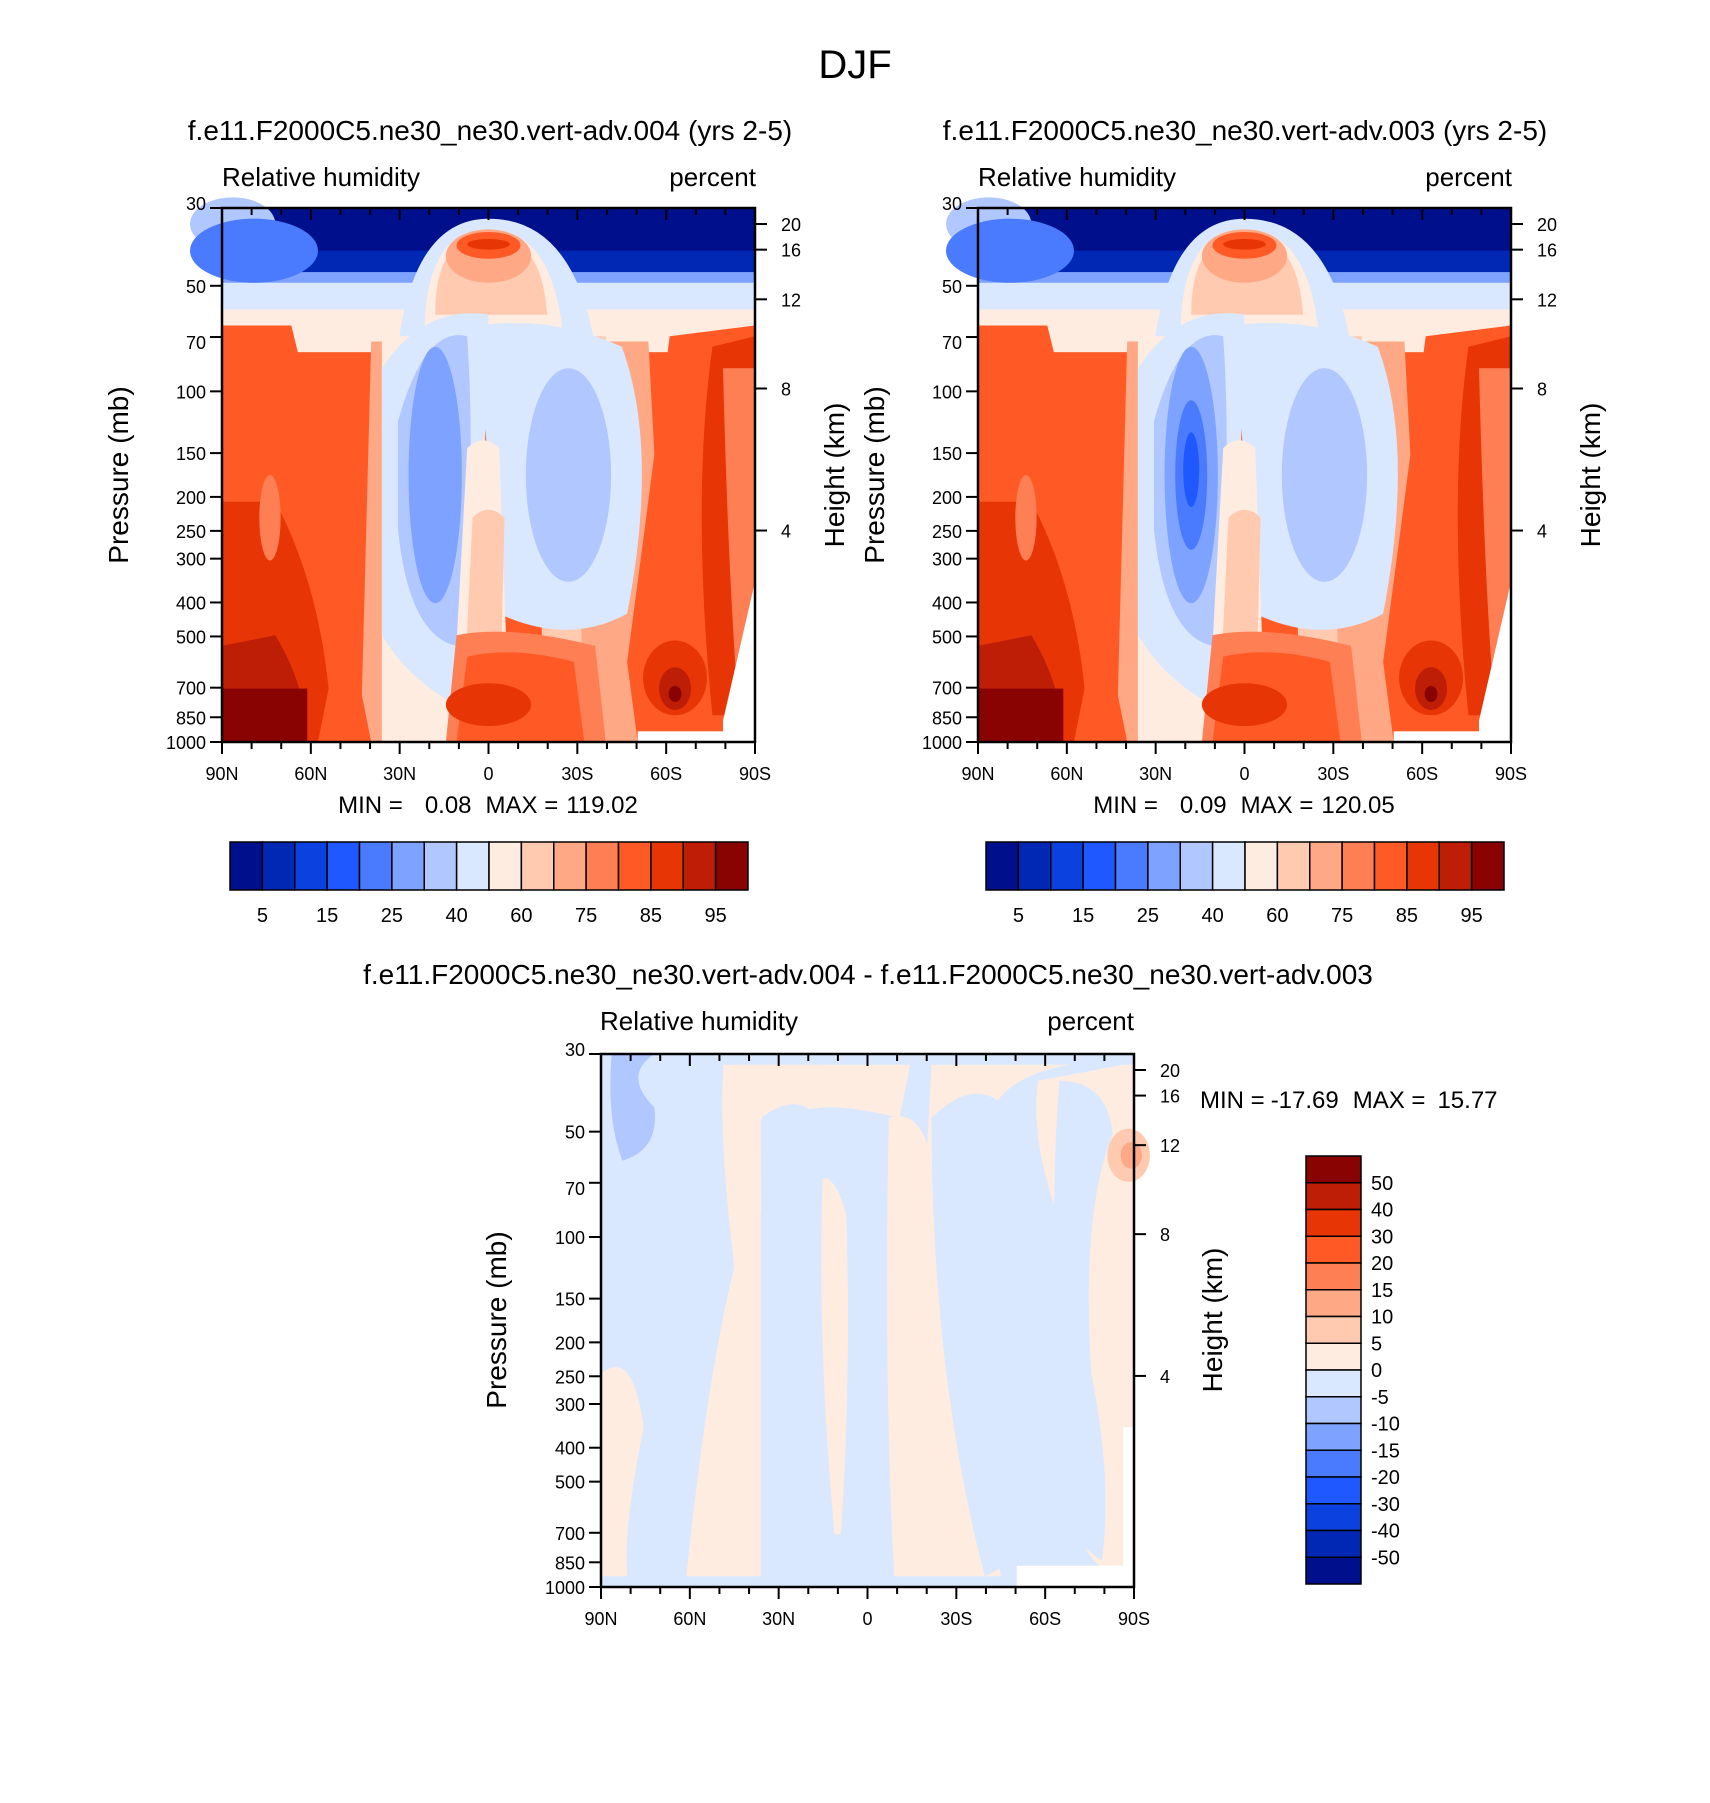 The image size is (1710, 1803). I want to click on panel-3-ytick-label-3: 100, so click(570, 1238).